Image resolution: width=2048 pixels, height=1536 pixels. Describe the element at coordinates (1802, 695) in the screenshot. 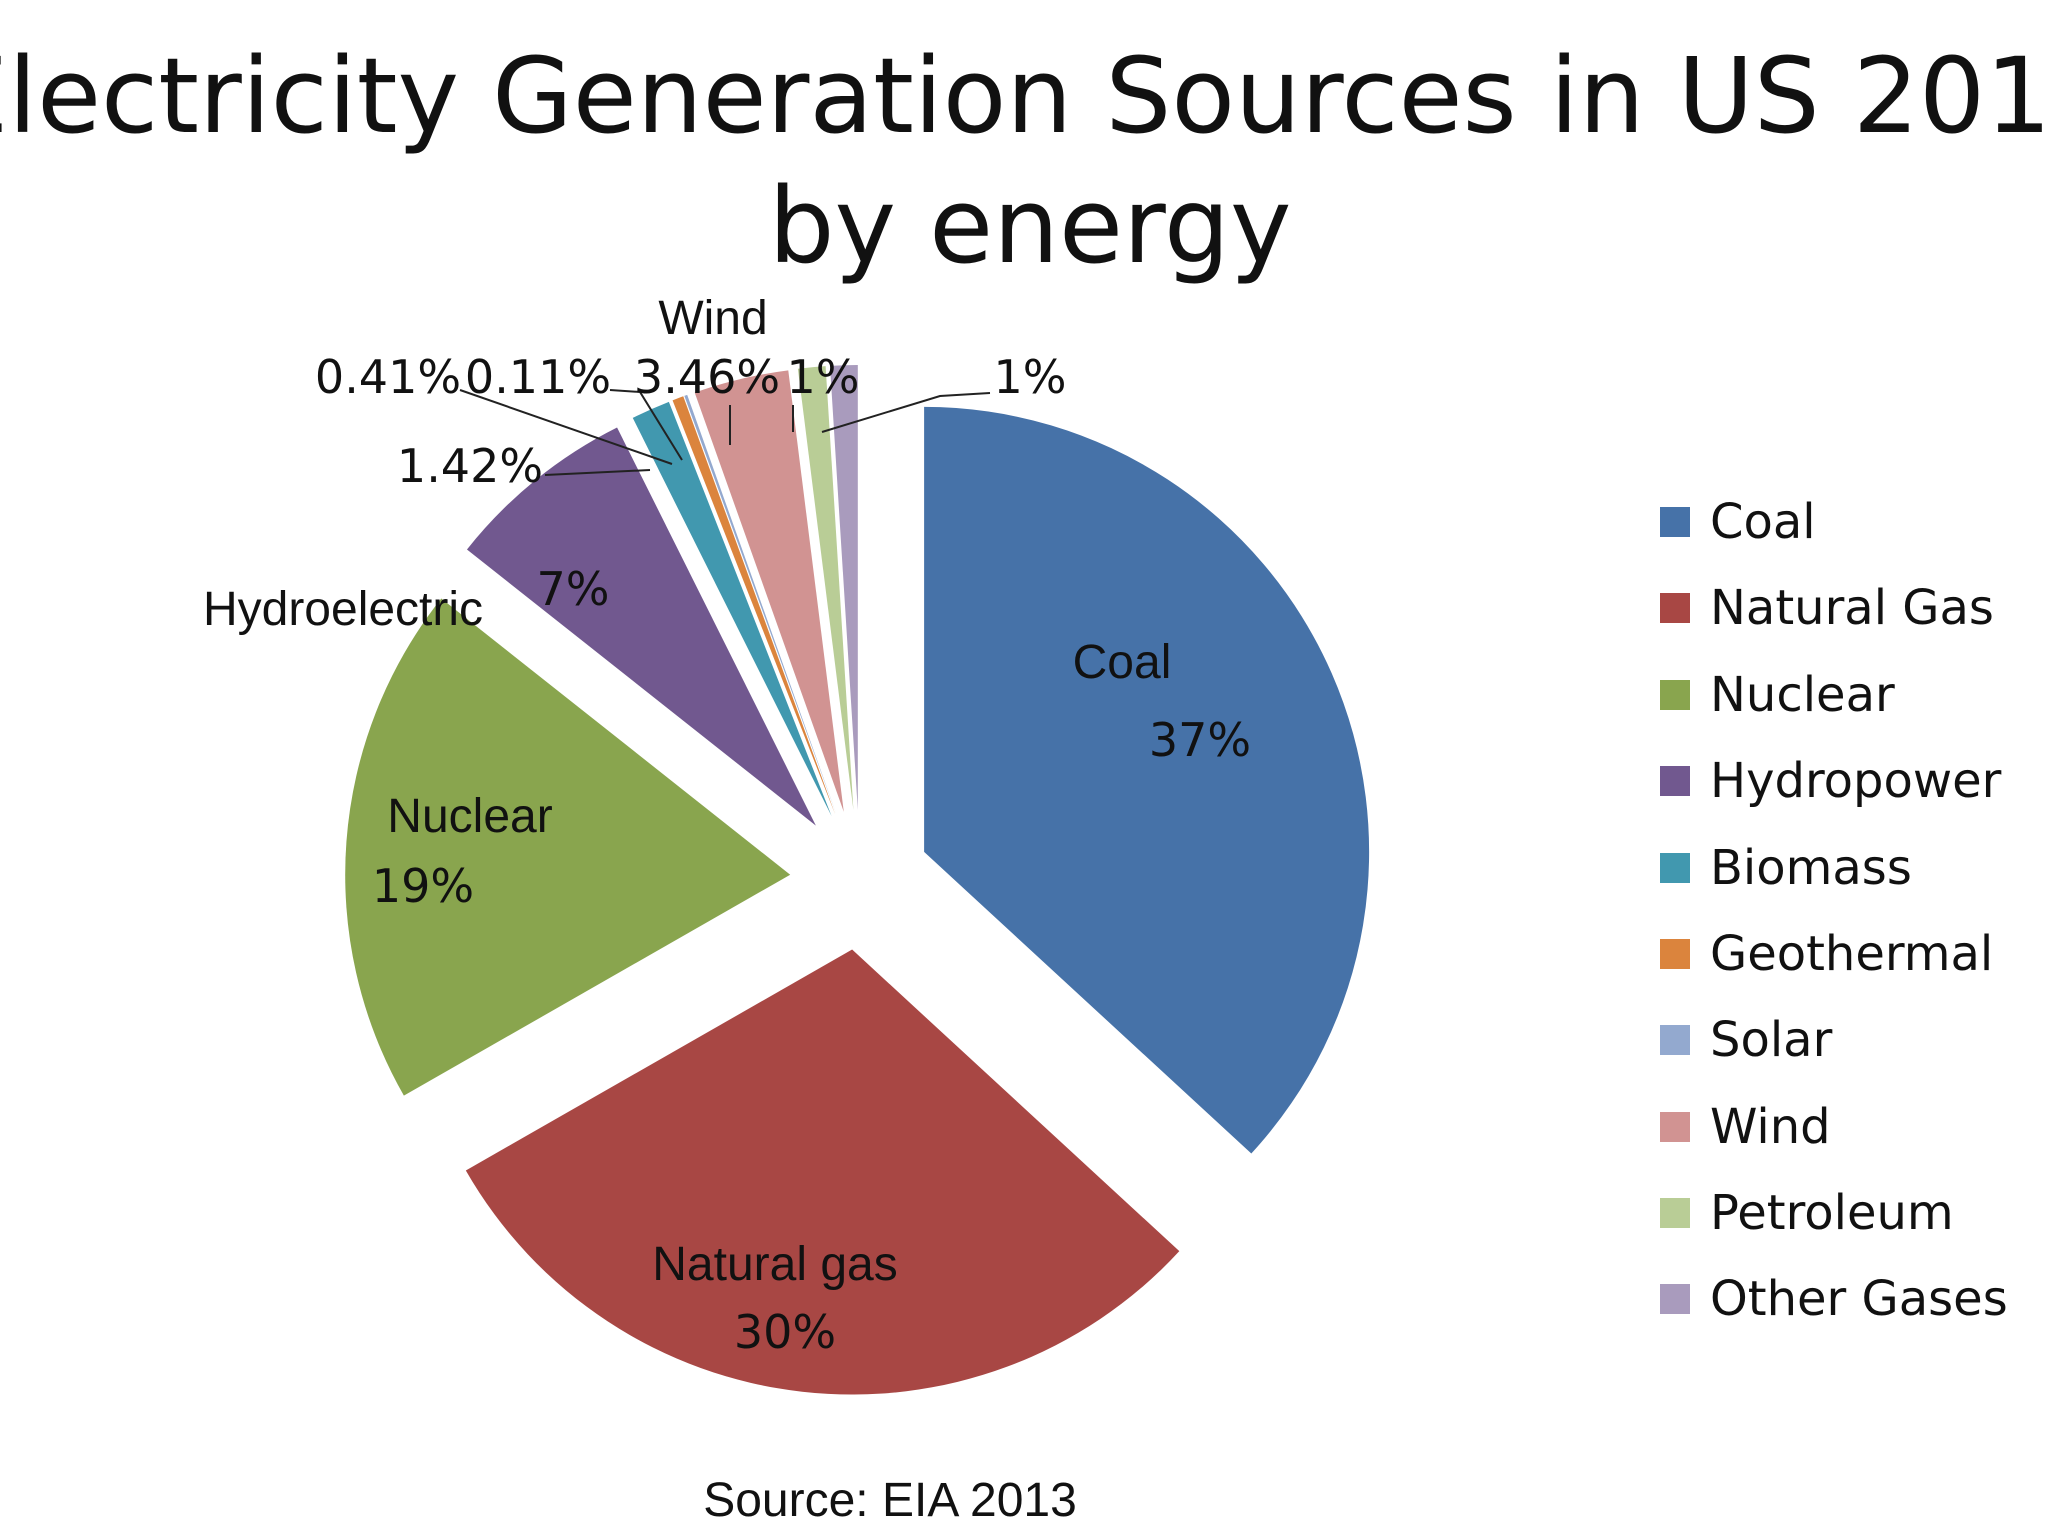

I see `legend-label-nuclear: Nuclear` at that location.